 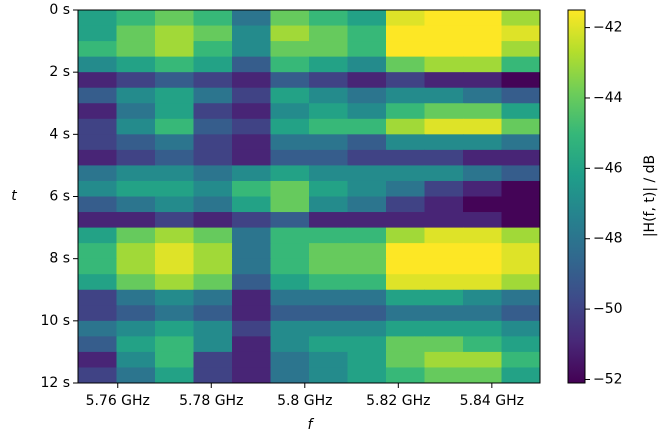 I want to click on colorbar-tick-label: −50, so click(x=608, y=309).